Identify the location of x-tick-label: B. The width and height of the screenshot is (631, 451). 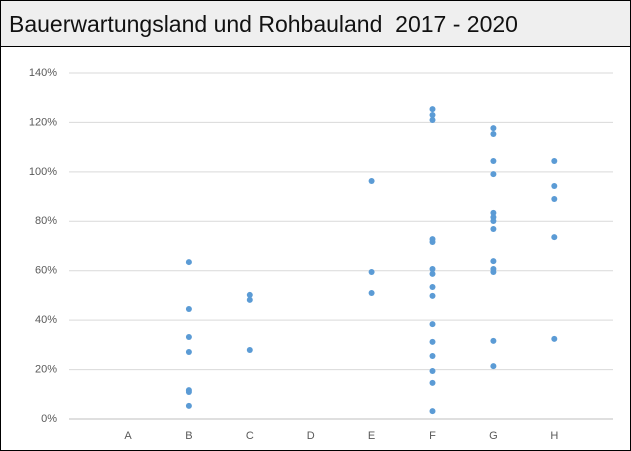
(188, 436).